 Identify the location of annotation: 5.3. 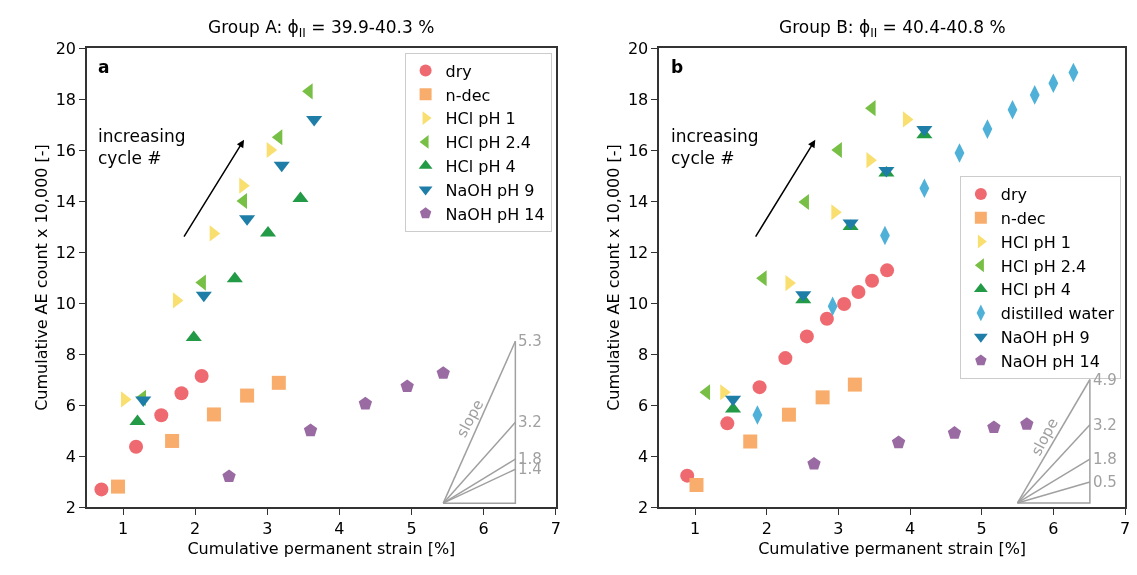
(530, 341).